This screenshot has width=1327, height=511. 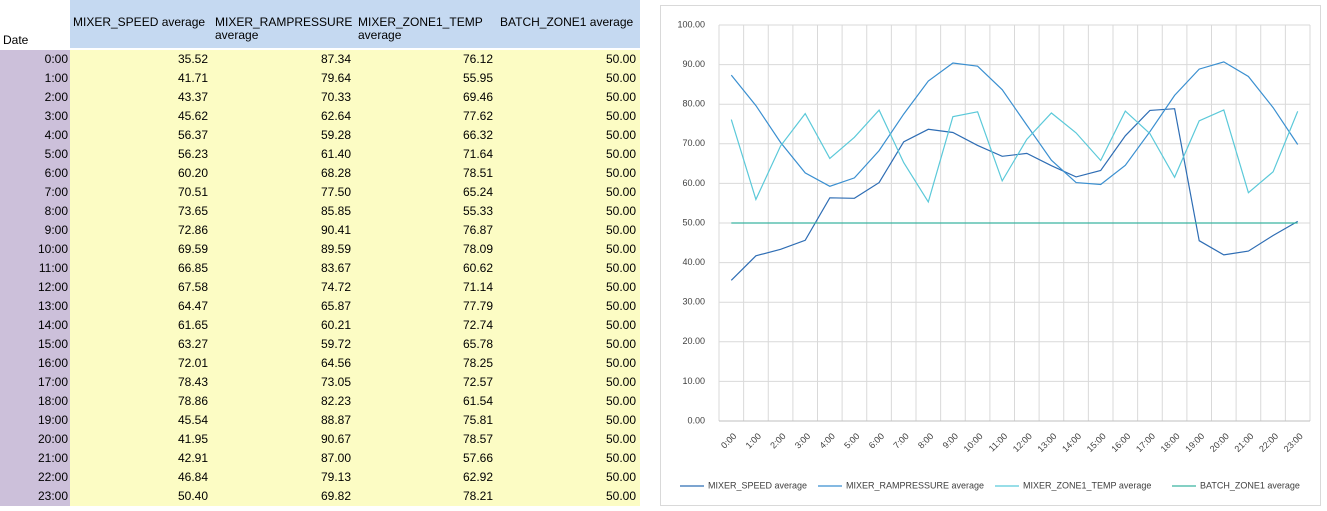 What do you see at coordinates (283, 154) in the screenshot?
I see `value-cell: 61.40` at bounding box center [283, 154].